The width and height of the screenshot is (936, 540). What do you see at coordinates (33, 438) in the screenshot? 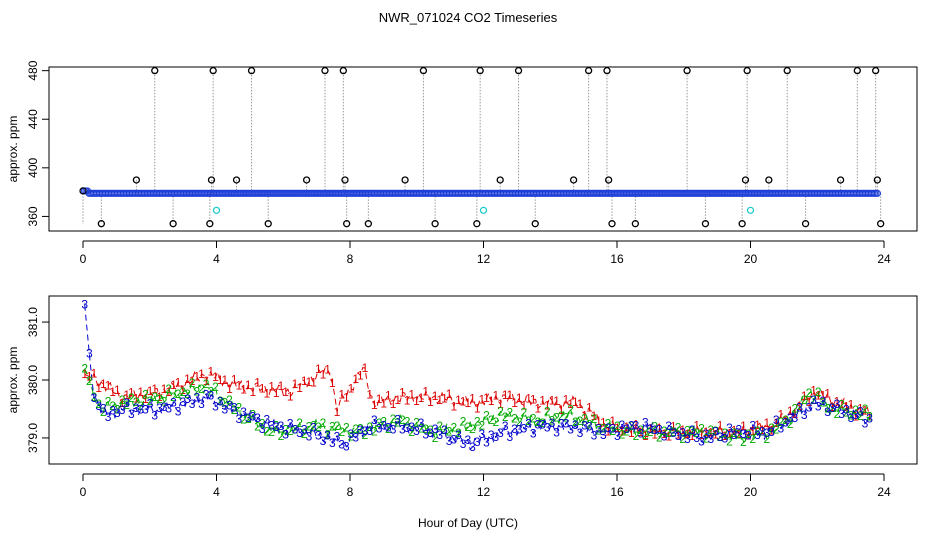
I see `y-tick-label-group: 379.0` at bounding box center [33, 438].